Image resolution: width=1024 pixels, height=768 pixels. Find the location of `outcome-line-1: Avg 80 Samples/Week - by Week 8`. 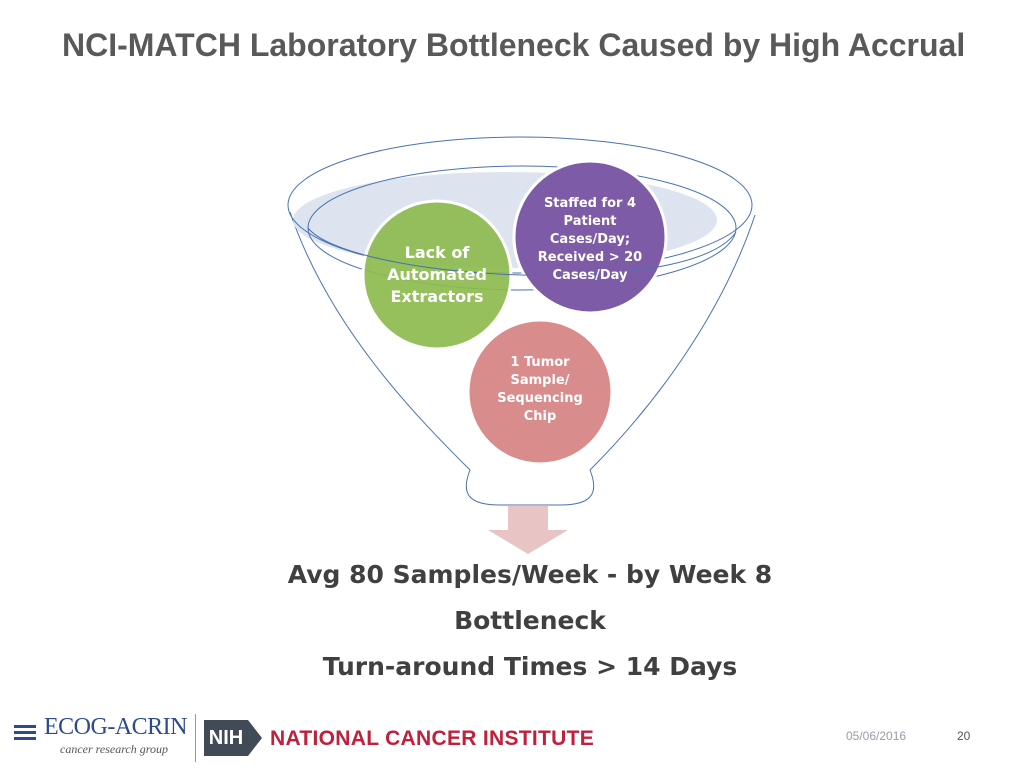

outcome-line-1: Avg 80 Samples/Week - by Week 8 is located at coordinates (530, 574).